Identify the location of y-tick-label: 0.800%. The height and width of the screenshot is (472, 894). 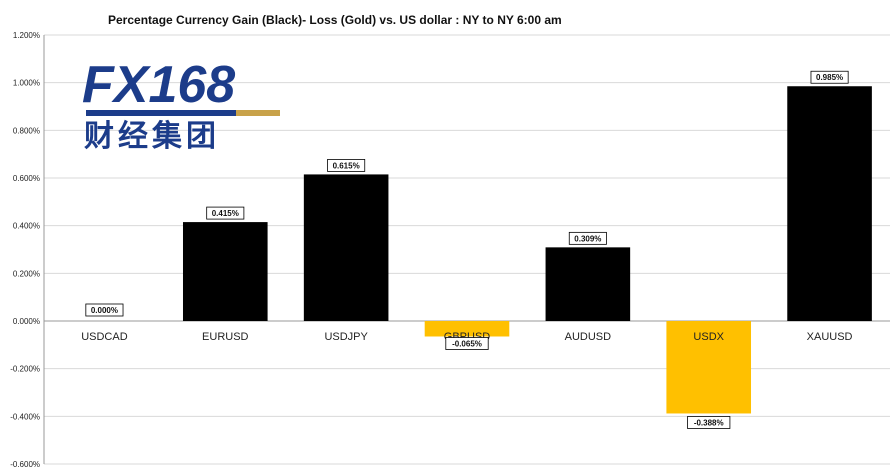
(26, 130).